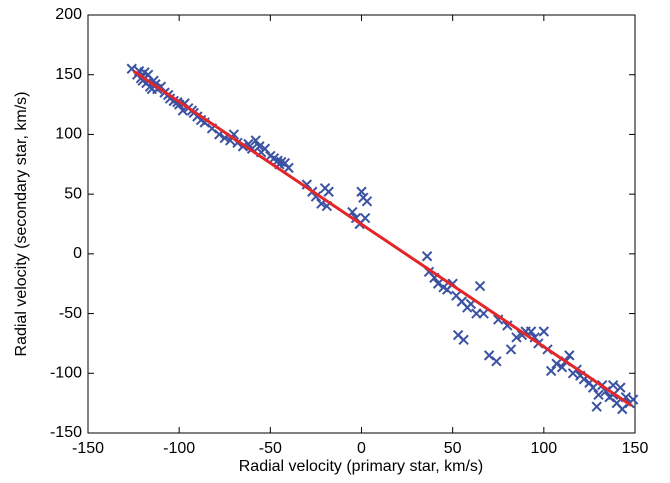 The image size is (670, 483). I want to click on x-tick-label: -50, so click(270, 448).